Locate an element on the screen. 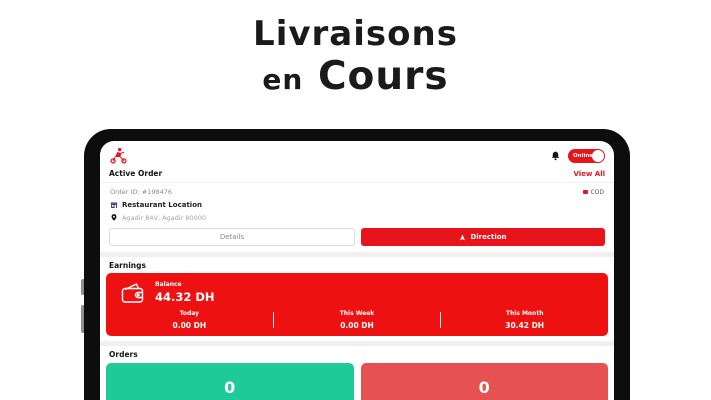  stat-today: Today 0.00 DH is located at coordinates (189, 320).